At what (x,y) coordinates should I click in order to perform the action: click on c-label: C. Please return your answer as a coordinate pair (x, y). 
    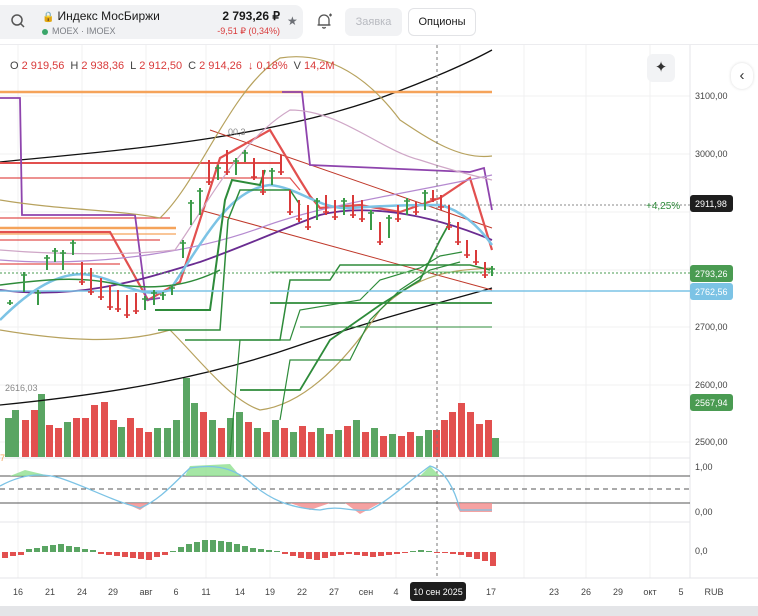
    Looking at the image, I should click on (192, 66).